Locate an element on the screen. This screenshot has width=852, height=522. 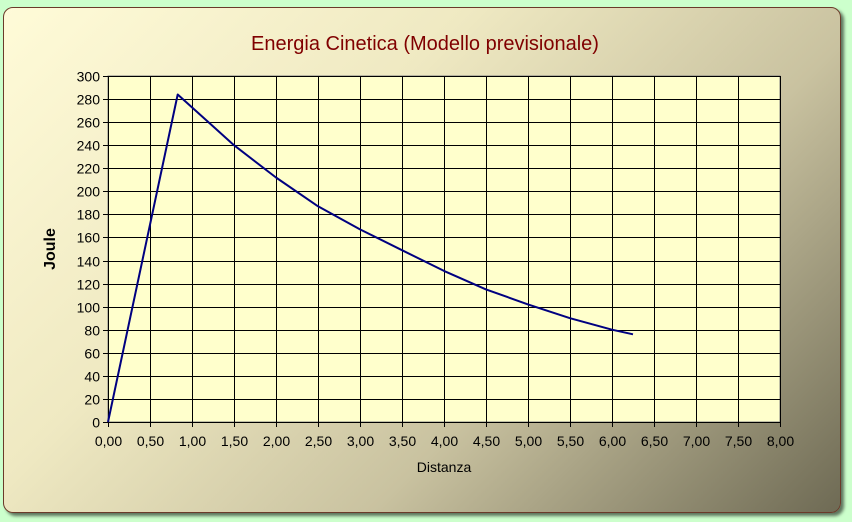
x-tick-label: 0,50 is located at coordinates (150, 441).